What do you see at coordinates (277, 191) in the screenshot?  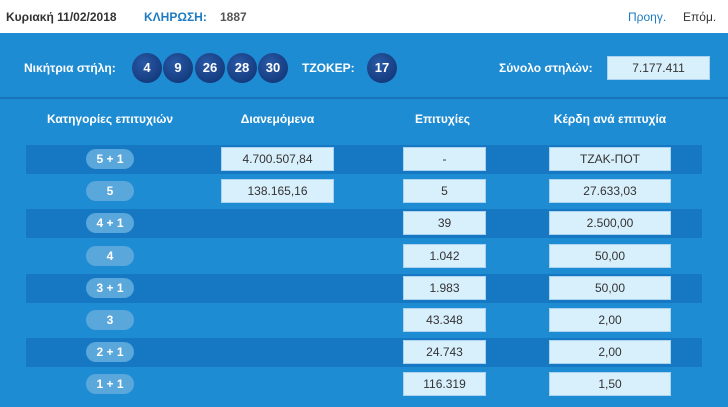 I see `distributed-box: 138.165,16` at bounding box center [277, 191].